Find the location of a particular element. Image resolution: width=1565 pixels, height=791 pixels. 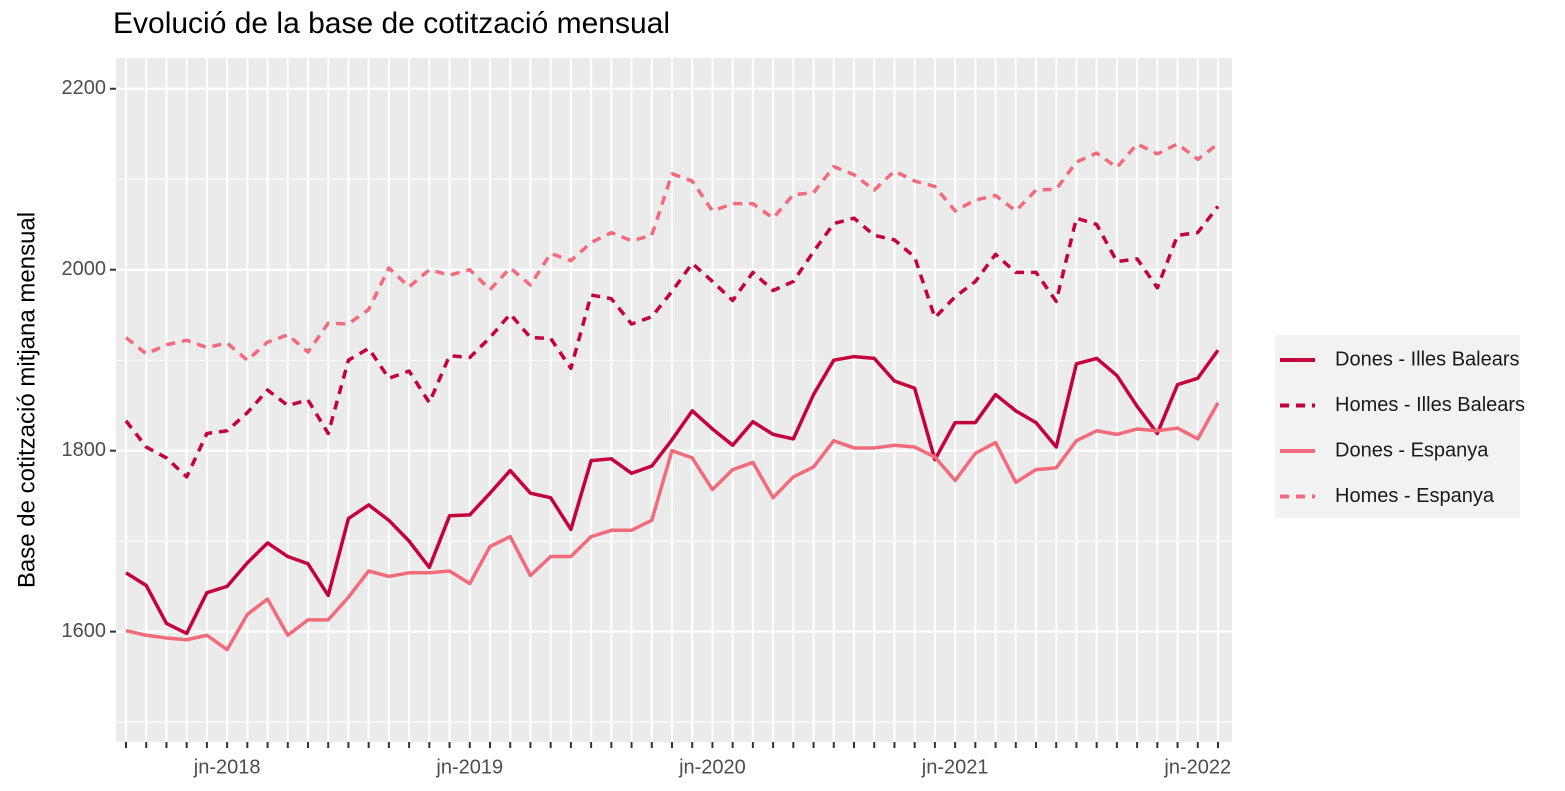

y-tick-label: 2000 is located at coordinates (84, 269).